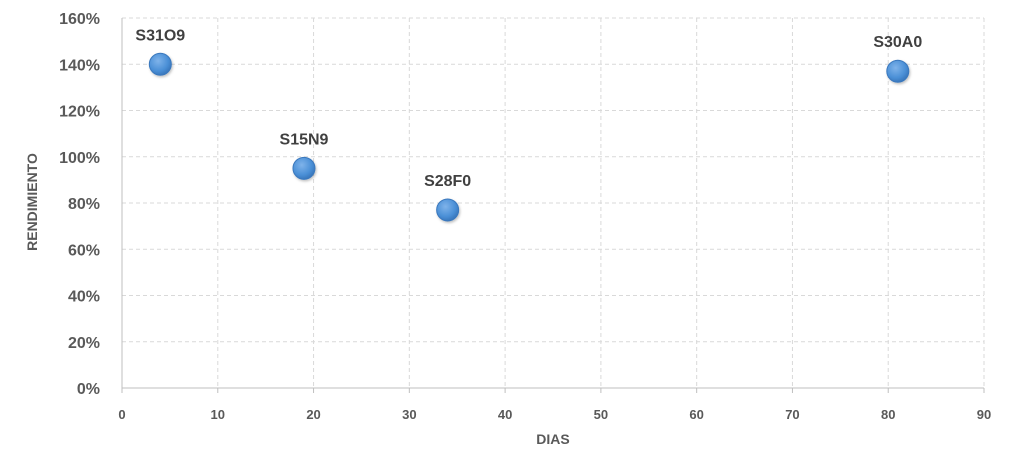  I want to click on x-tick-label: 70, so click(792, 414).